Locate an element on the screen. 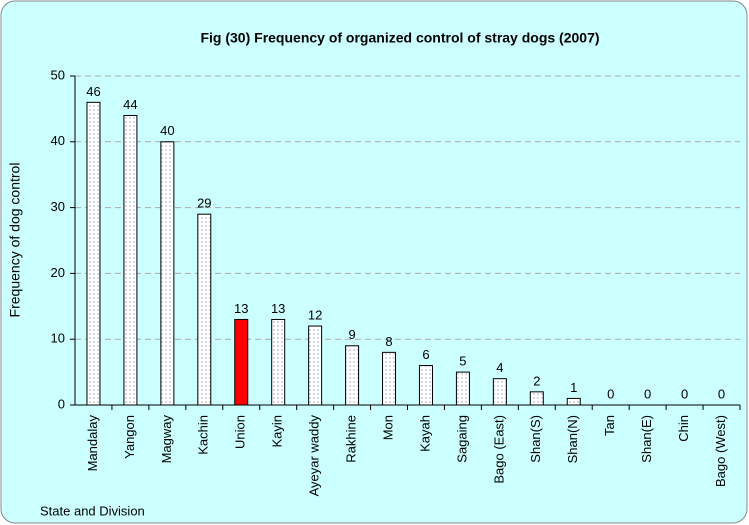 The height and width of the screenshot is (525, 749). x-tick-label: Ayeyar waddy is located at coordinates (314, 456).